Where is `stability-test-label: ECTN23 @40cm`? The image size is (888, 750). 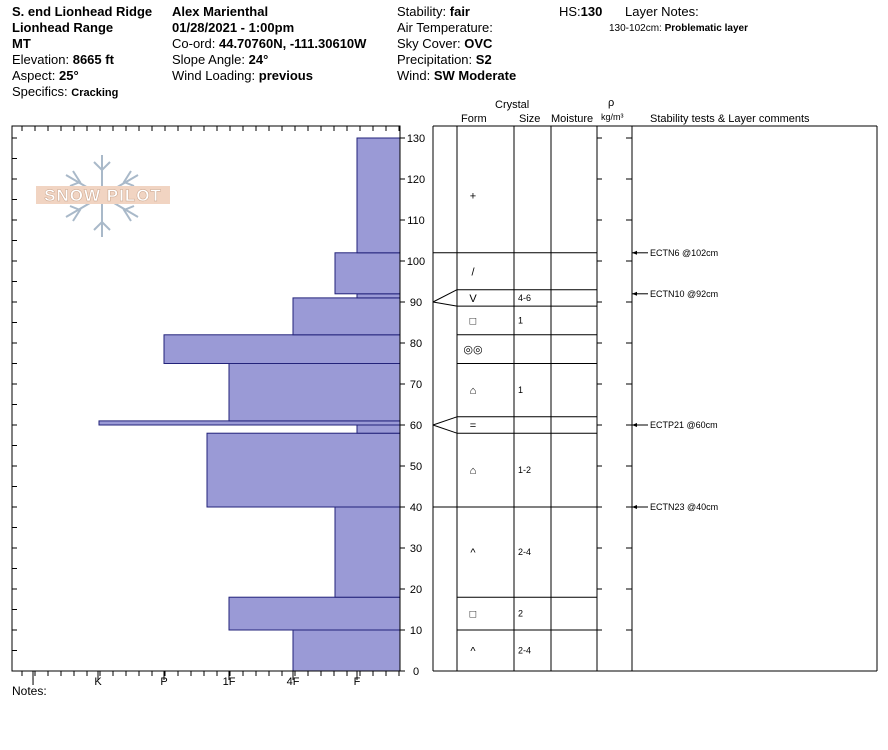
stability-test-label: ECTN23 @40cm is located at coordinates (684, 507).